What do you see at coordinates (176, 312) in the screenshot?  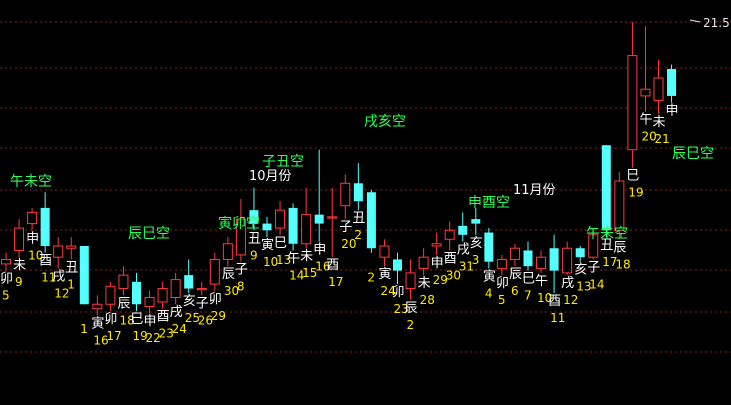 I see `branch-label: 戌` at bounding box center [176, 312].